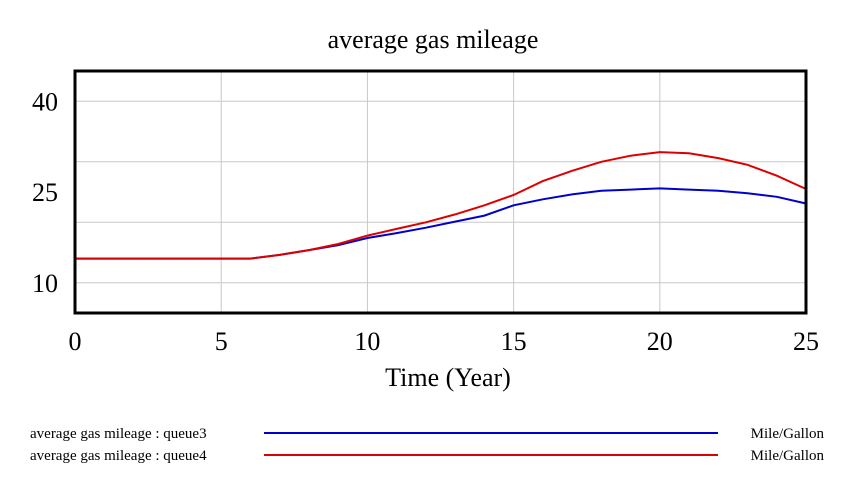 Image resolution: width=854 pixels, height=492 pixels. What do you see at coordinates (367, 341) in the screenshot?
I see `x-tick-label: 10` at bounding box center [367, 341].